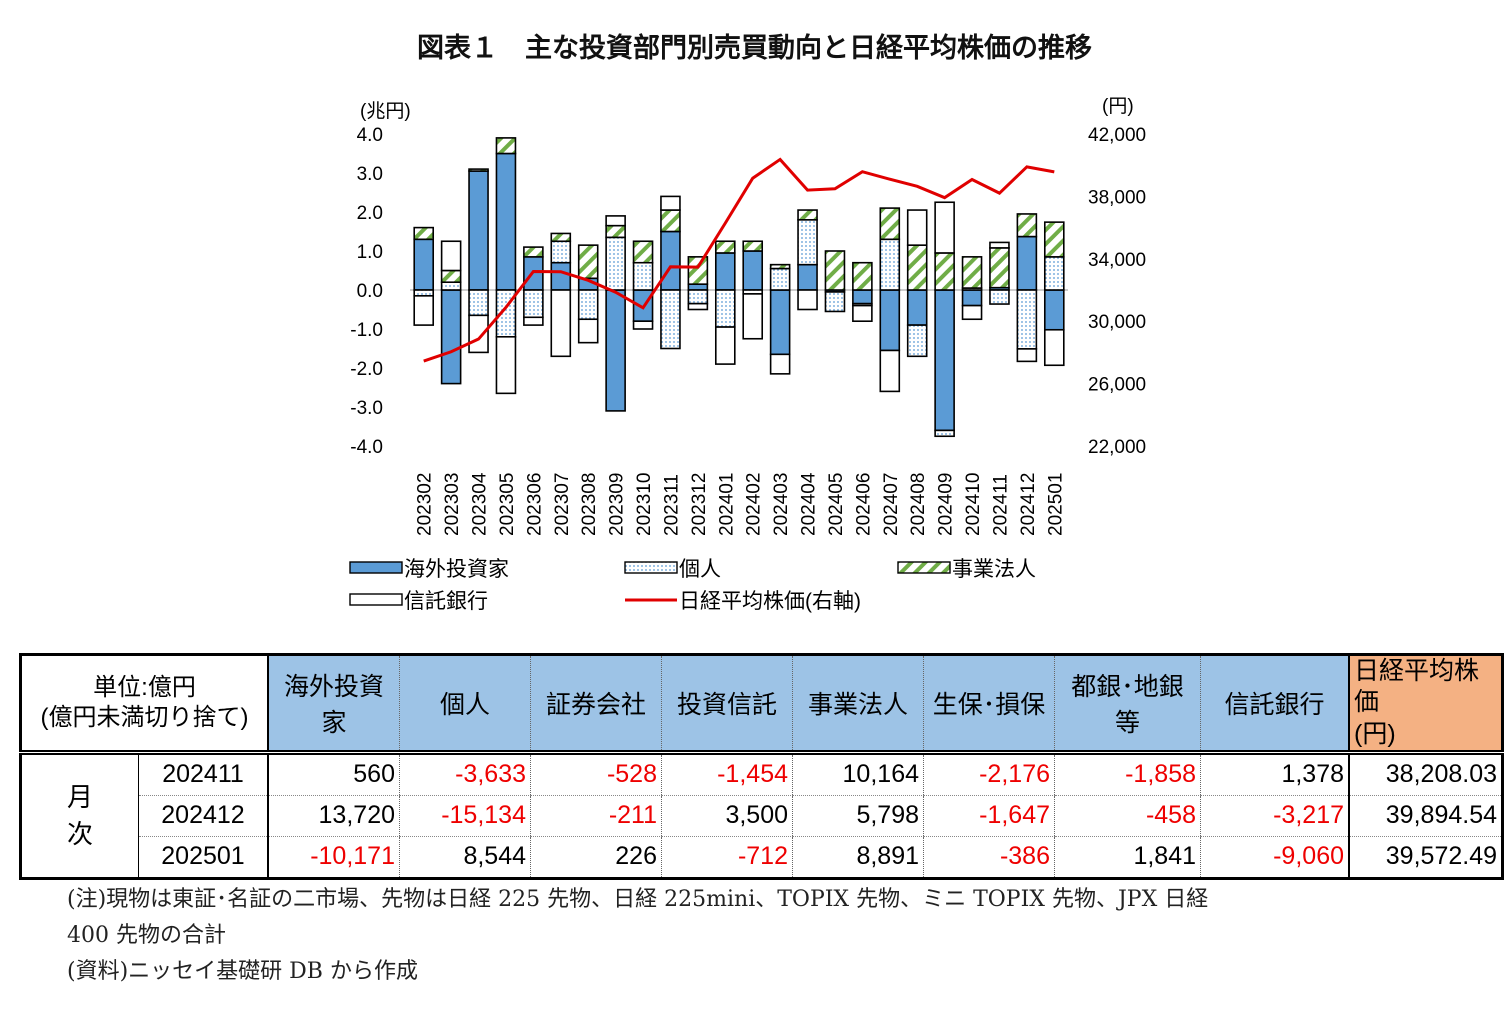  What do you see at coordinates (727, 816) in the screenshot?
I see `table-cell: 3,500` at bounding box center [727, 816].